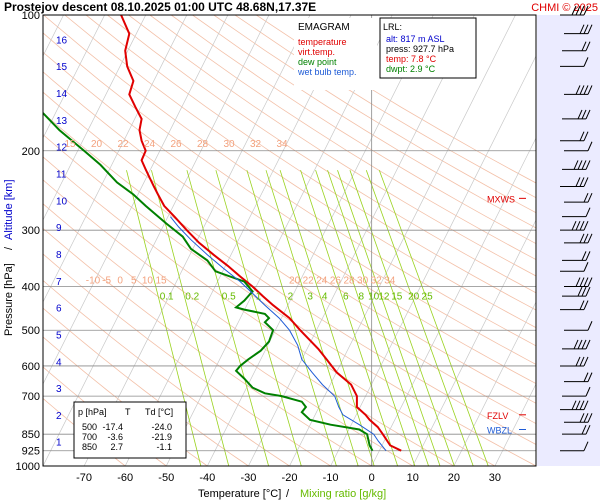 The image size is (600, 500). What do you see at coordinates (125, 478) in the screenshot?
I see `temperature-tick-label: -60` at bounding box center [125, 478].